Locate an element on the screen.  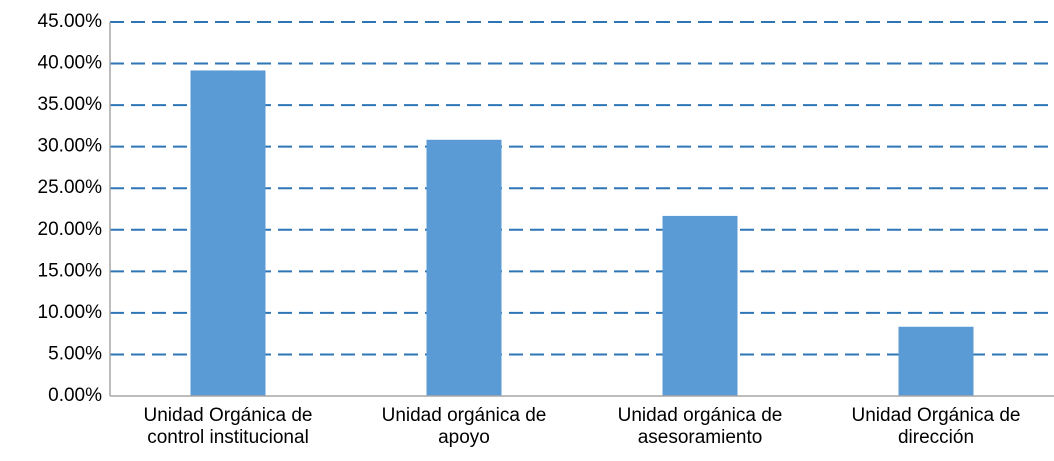
y-tick-label: 30.00% is located at coordinates (70, 146).